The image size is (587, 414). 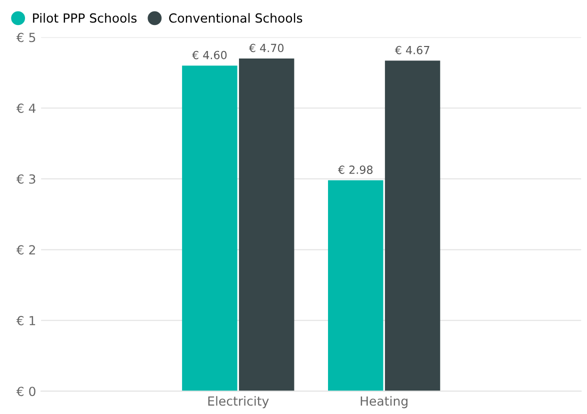 I want to click on y-tick-label: € 0, so click(x=26, y=391).